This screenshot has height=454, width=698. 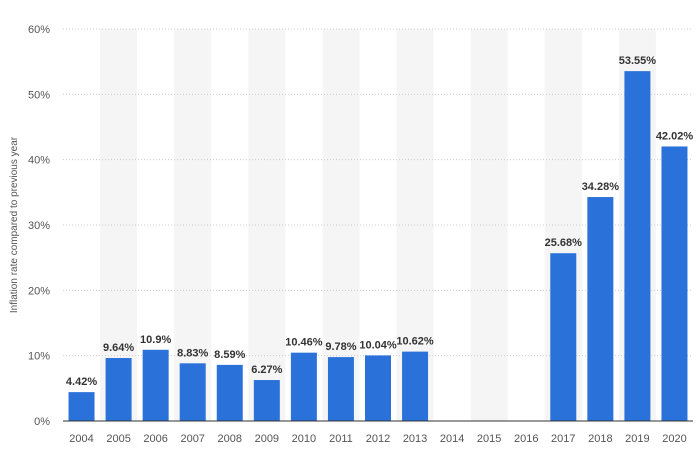 What do you see at coordinates (192, 353) in the screenshot?
I see `data-label-2007: 8.83%` at bounding box center [192, 353].